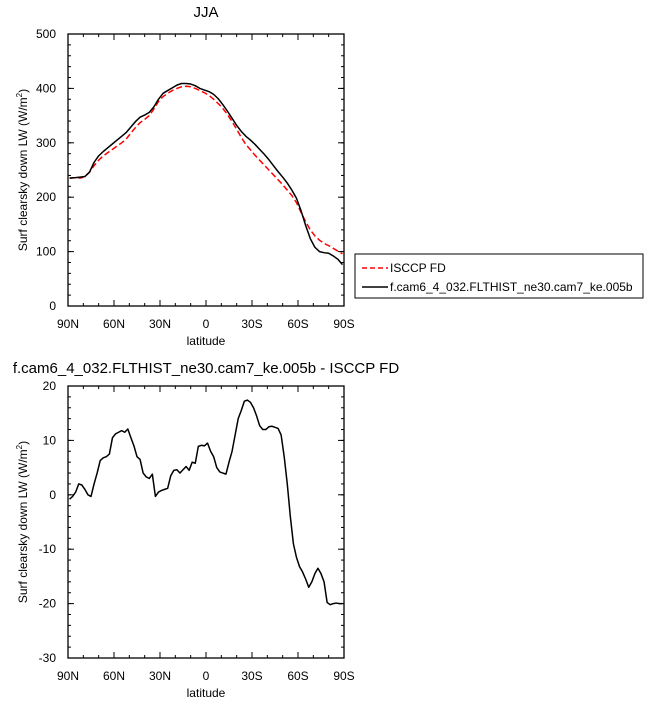 This screenshot has width=649, height=706. I want to click on bottom-ytick-label: -30, so click(48, 658).